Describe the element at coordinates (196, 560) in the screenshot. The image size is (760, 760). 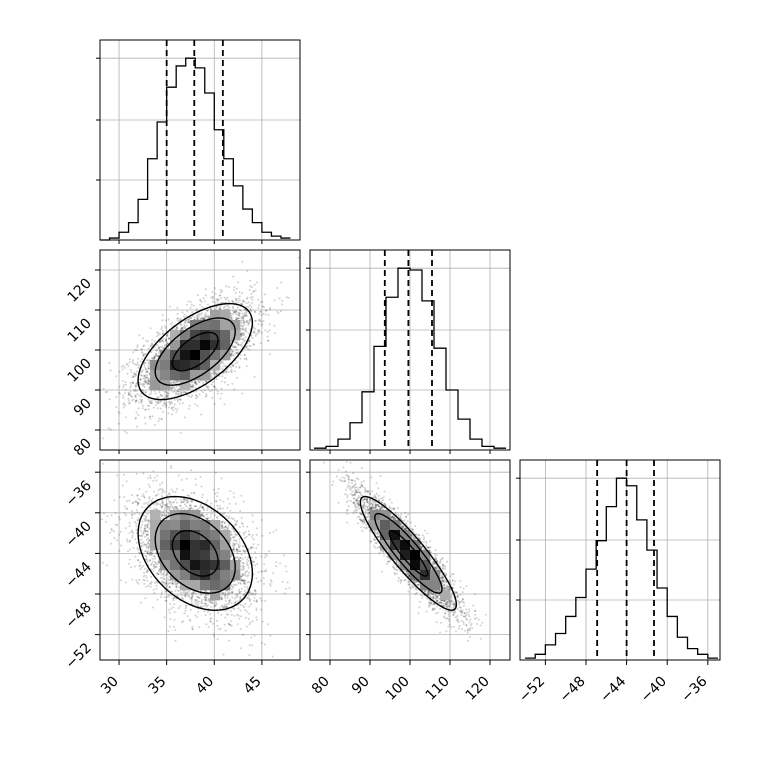
I see `scatter-points` at that location.